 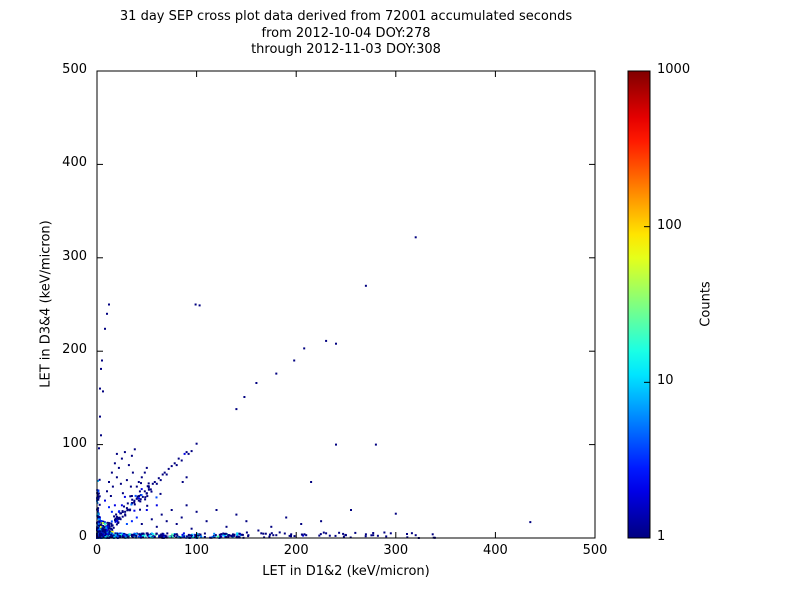 I want to click on chart-subtitle-1: from 2012-10-04 DOY:278, so click(x=346, y=33).